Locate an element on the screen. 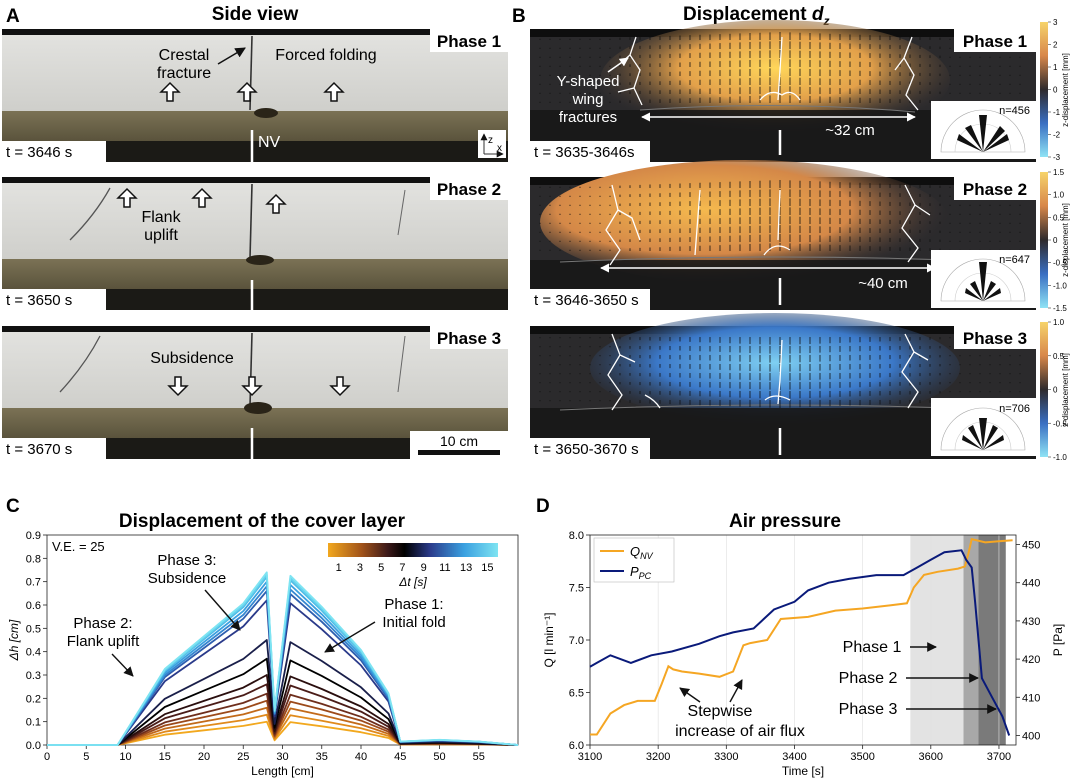  label-uplift: uplift is located at coordinates (161, 235).